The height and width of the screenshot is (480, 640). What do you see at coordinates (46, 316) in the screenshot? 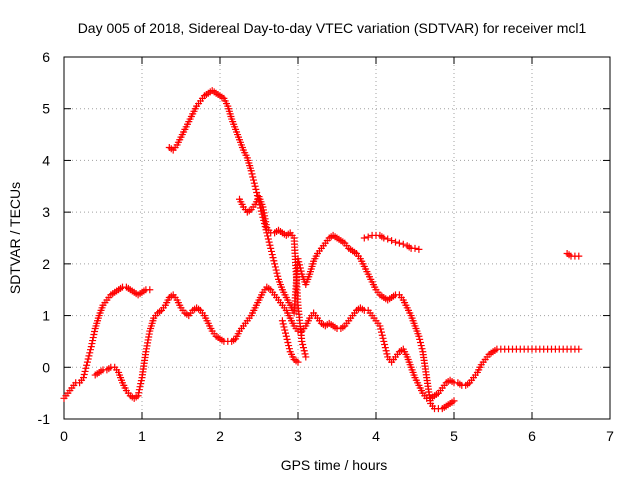
I see `y-tick-label: 1` at bounding box center [46, 316].